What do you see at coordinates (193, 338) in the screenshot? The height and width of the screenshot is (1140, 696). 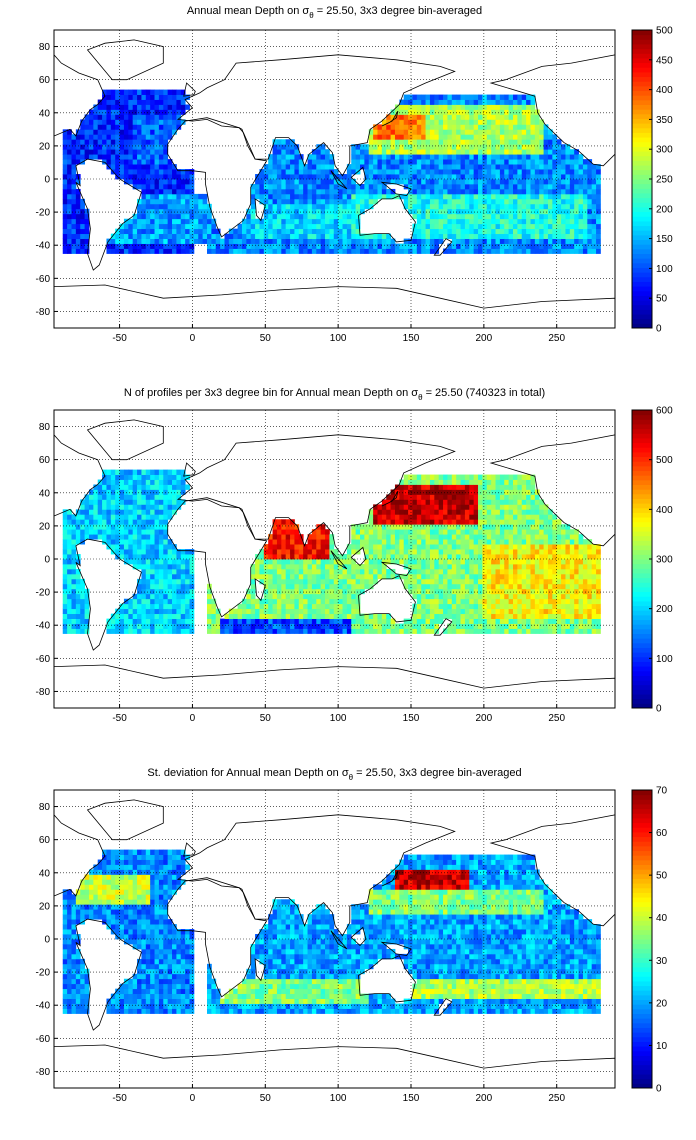 I see `x-tick-label: 0` at bounding box center [193, 338].